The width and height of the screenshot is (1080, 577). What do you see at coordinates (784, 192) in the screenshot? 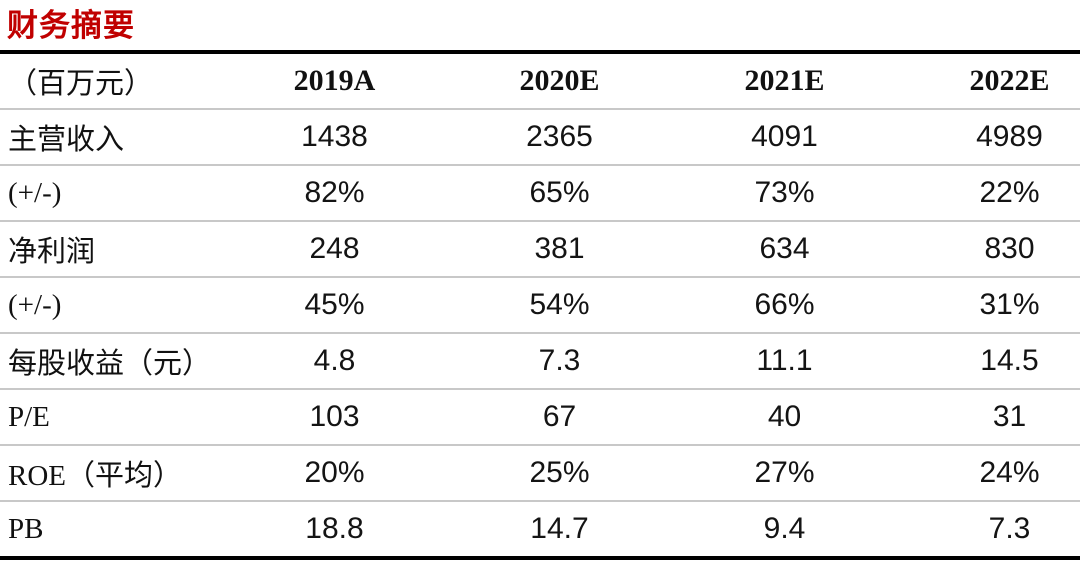
I see `cell-value: 73%` at bounding box center [784, 192].